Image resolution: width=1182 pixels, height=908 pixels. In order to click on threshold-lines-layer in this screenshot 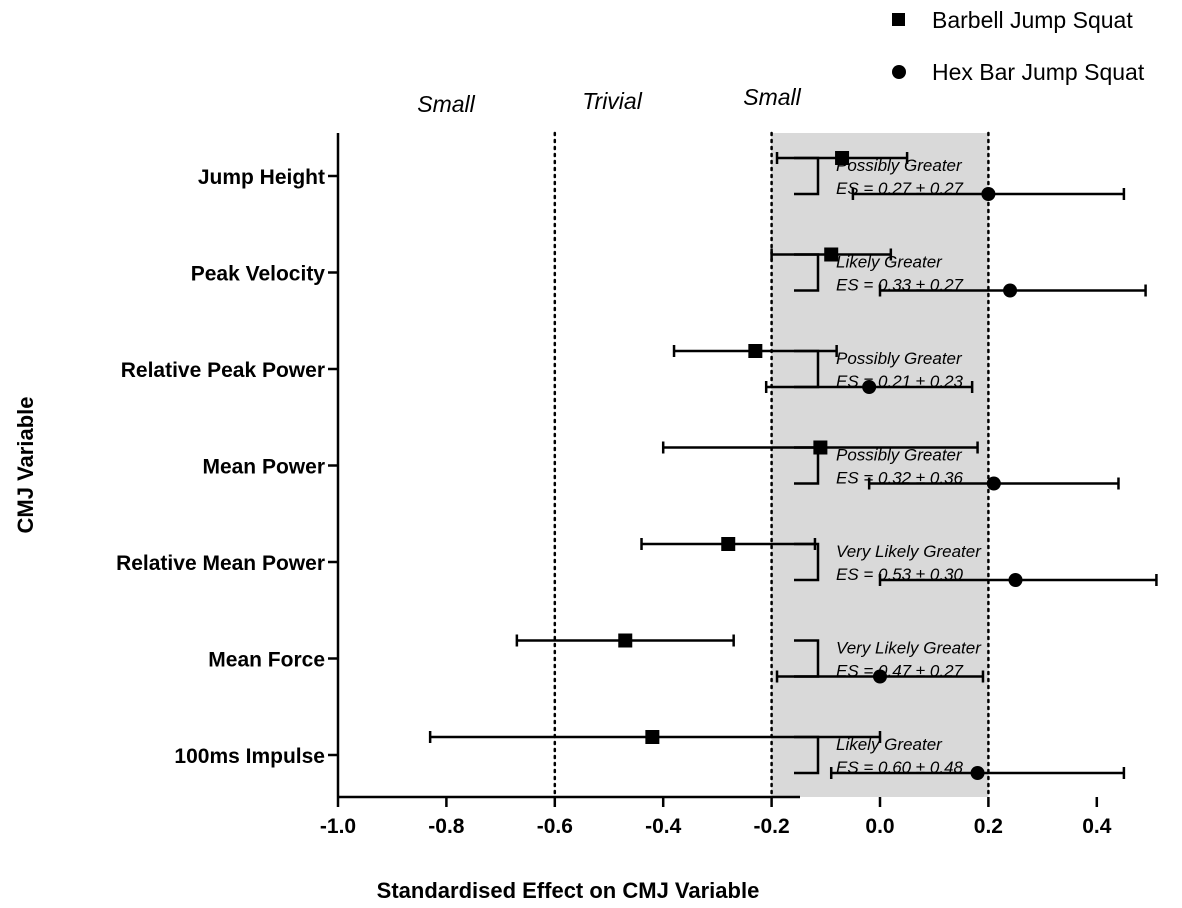, I will do `click(555, 465)`.